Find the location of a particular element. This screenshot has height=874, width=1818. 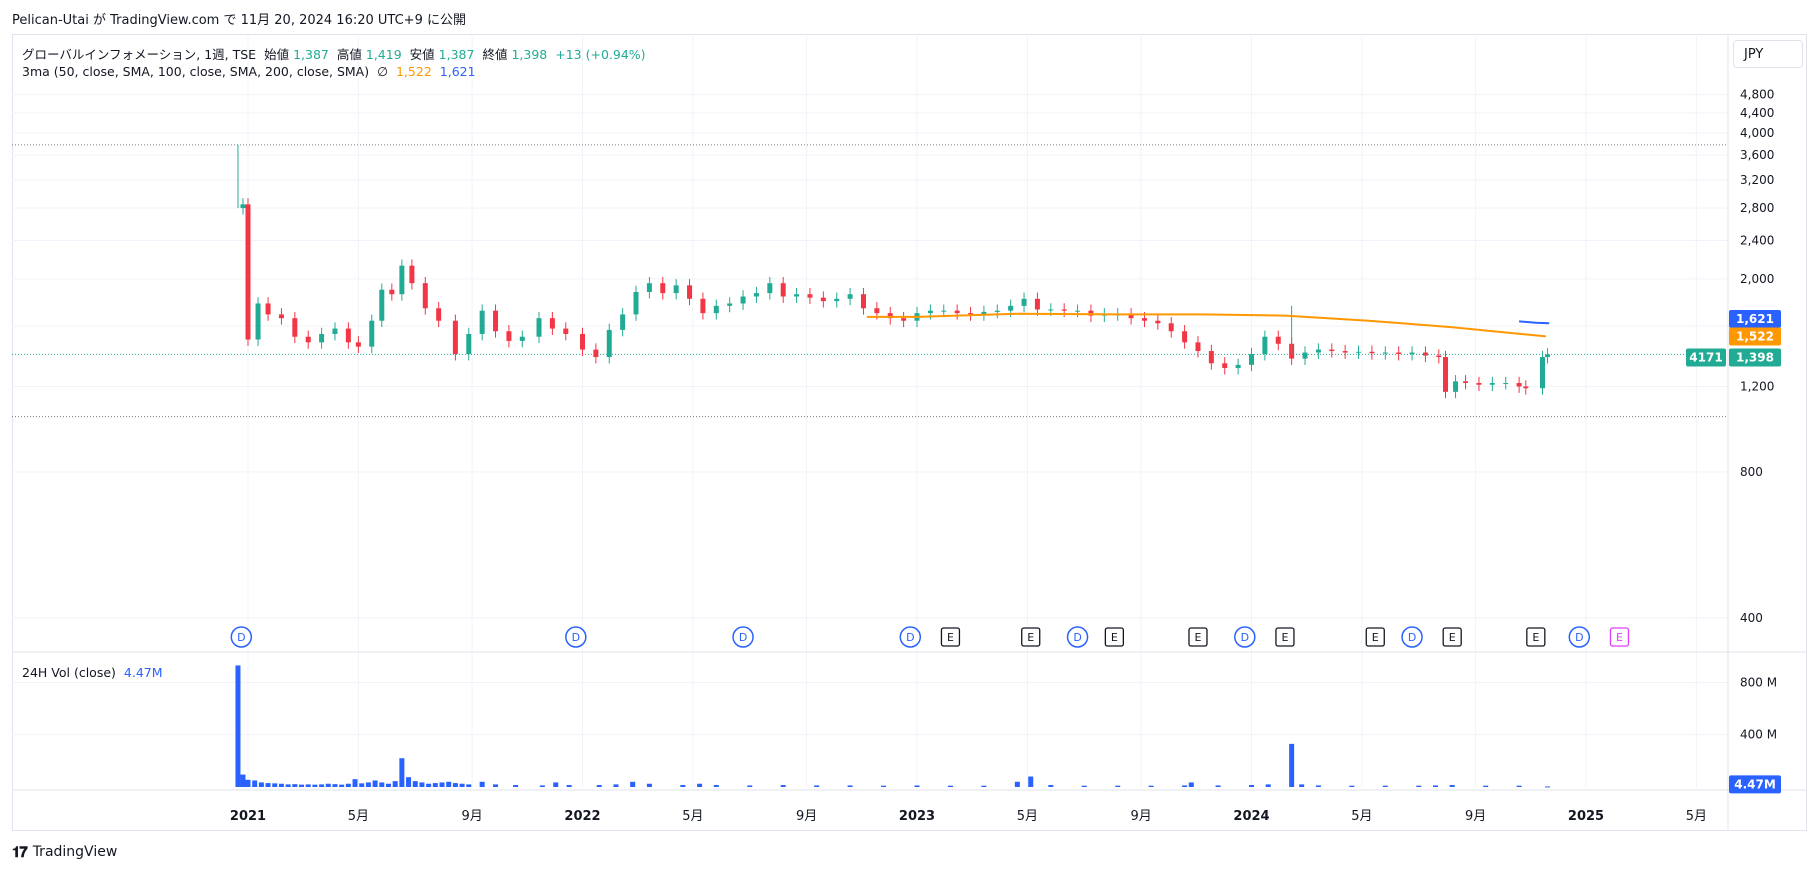

upcoming-earnings-marker is located at coordinates (1619, 637).